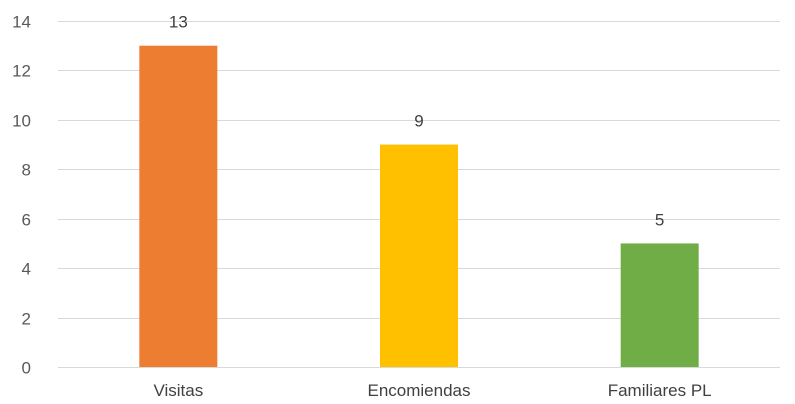 This screenshot has height=404, width=795. What do you see at coordinates (659, 219) in the screenshot?
I see `data-label: 5` at bounding box center [659, 219].